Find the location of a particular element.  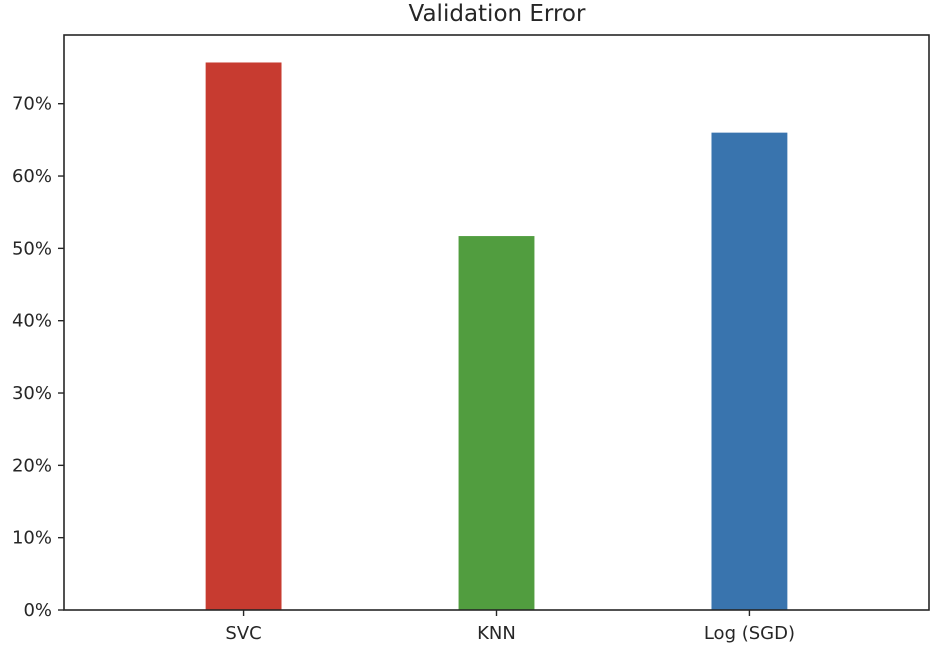

y-tick-label: 30% is located at coordinates (32, 393).